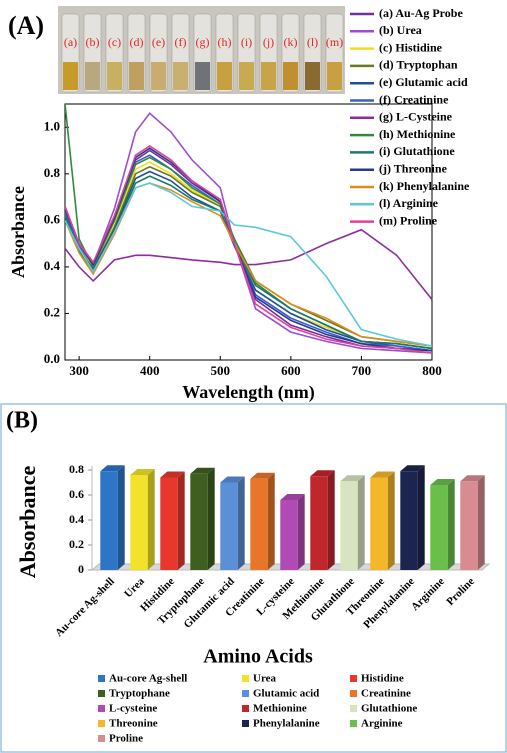 The image size is (507, 753). I want to click on legend-label: L-cysteine, so click(133, 709).